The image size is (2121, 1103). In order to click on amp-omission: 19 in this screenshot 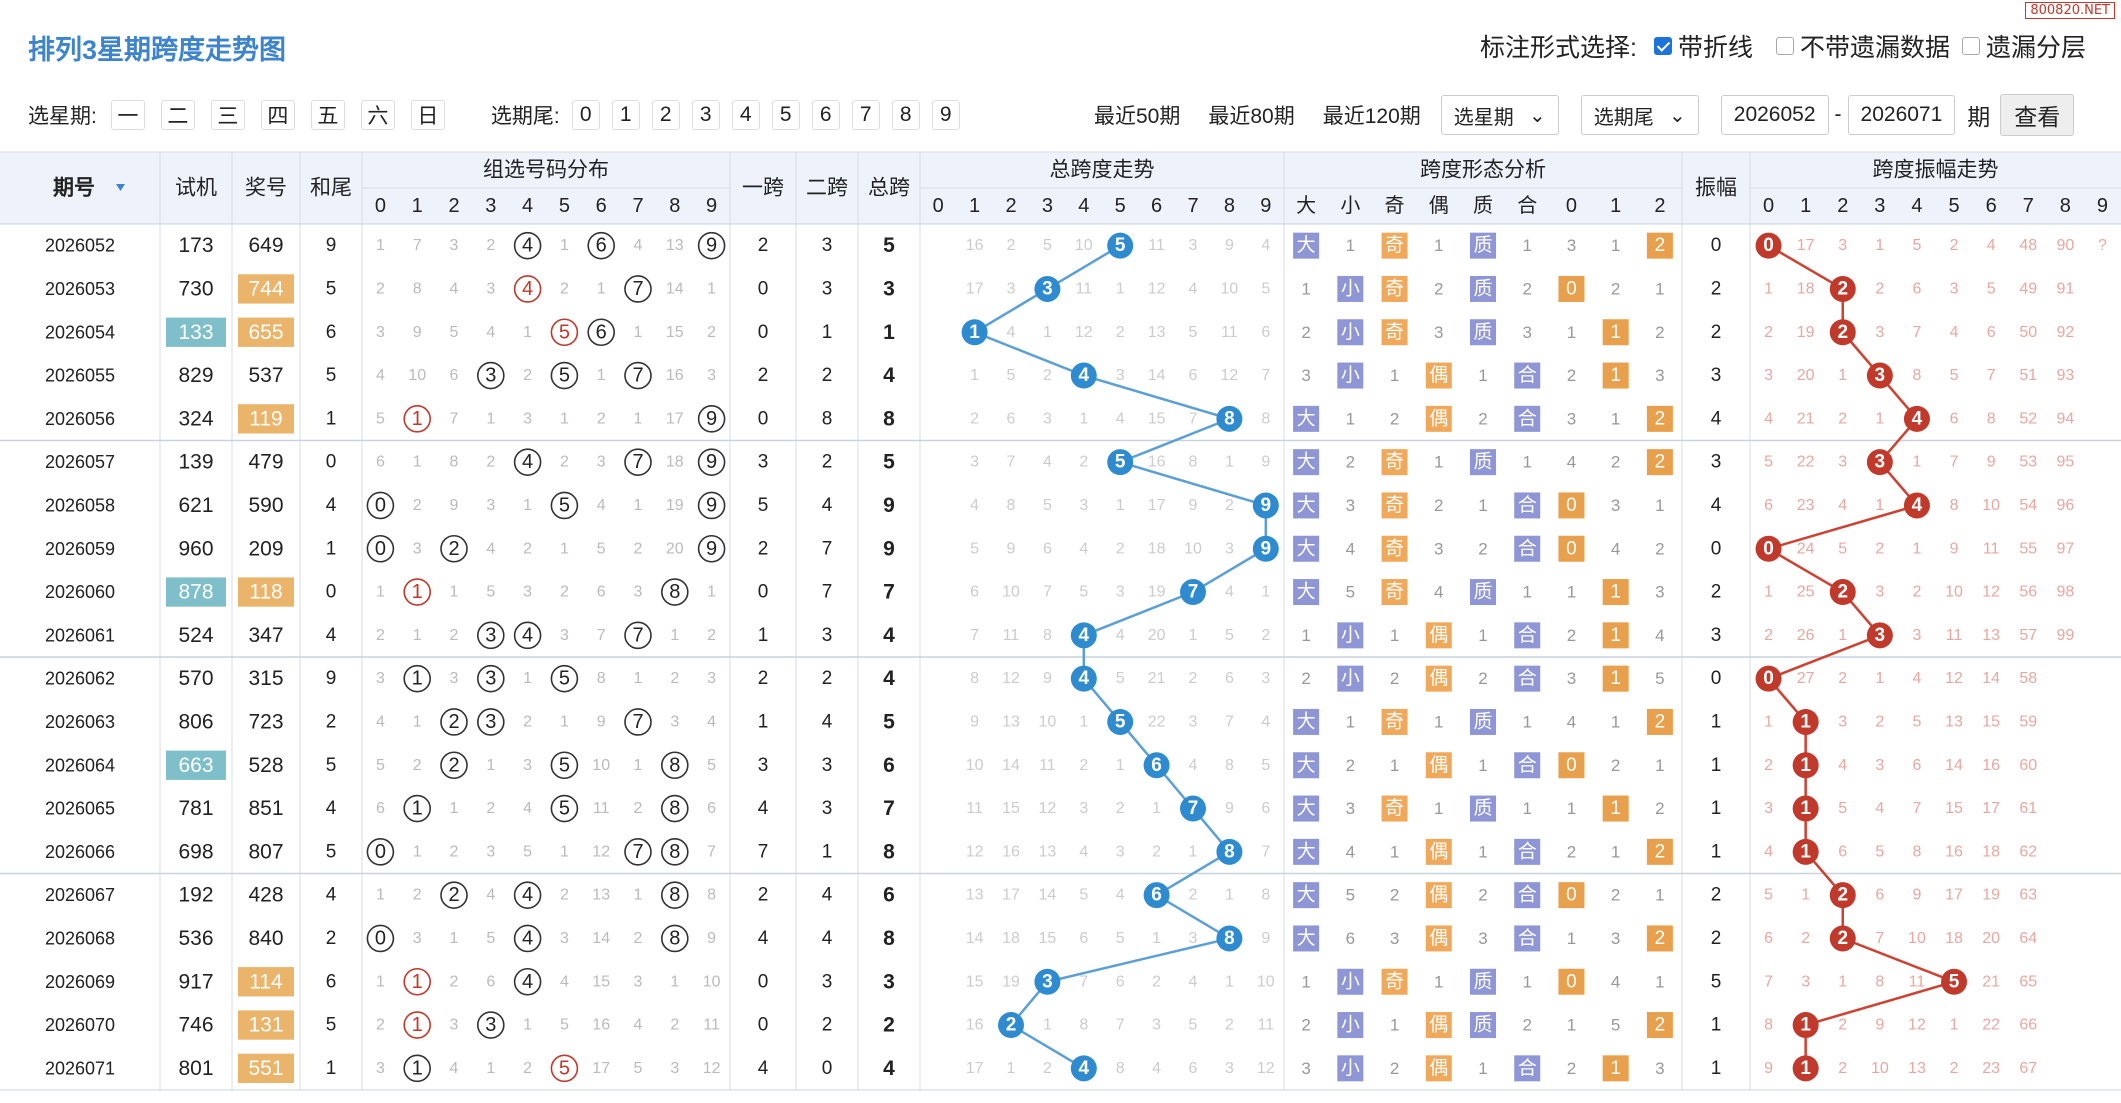, I will do `click(1806, 332)`.